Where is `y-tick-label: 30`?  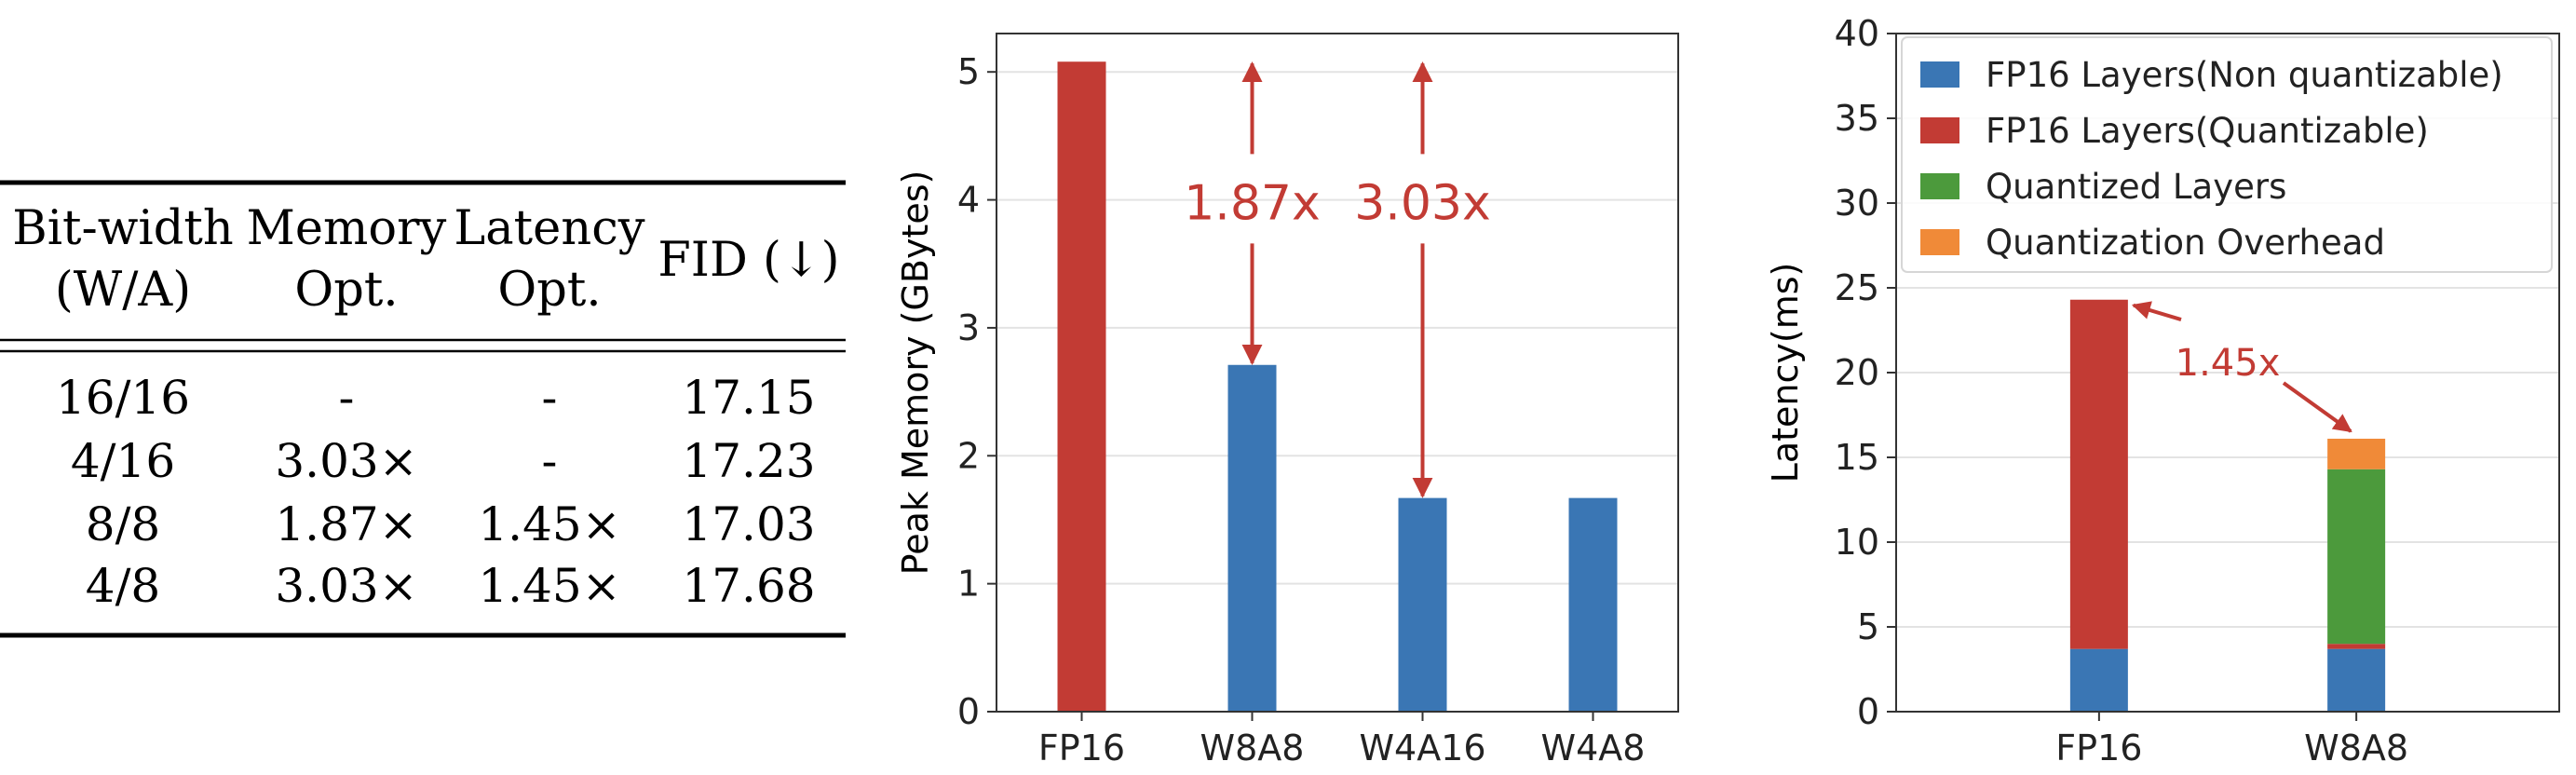
y-tick-label: 30 is located at coordinates (1857, 203).